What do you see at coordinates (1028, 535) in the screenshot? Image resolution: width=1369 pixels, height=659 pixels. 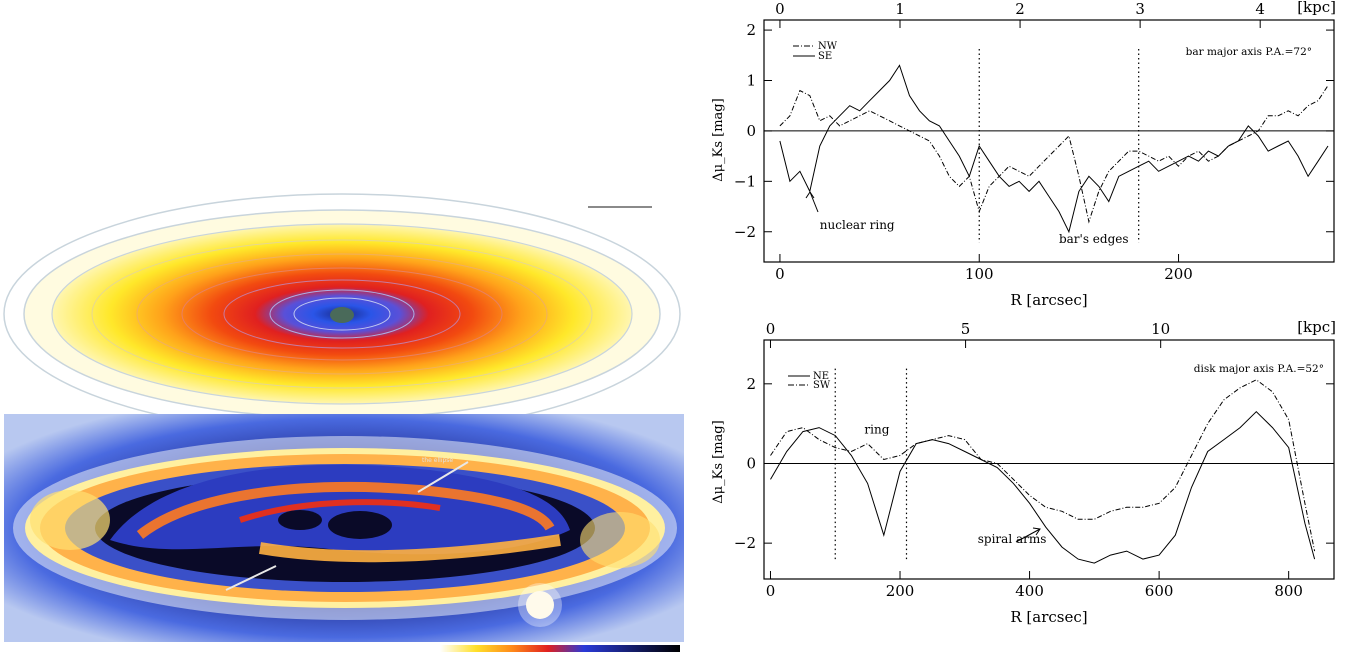 I see `spiral-arms-arrow` at bounding box center [1028, 535].